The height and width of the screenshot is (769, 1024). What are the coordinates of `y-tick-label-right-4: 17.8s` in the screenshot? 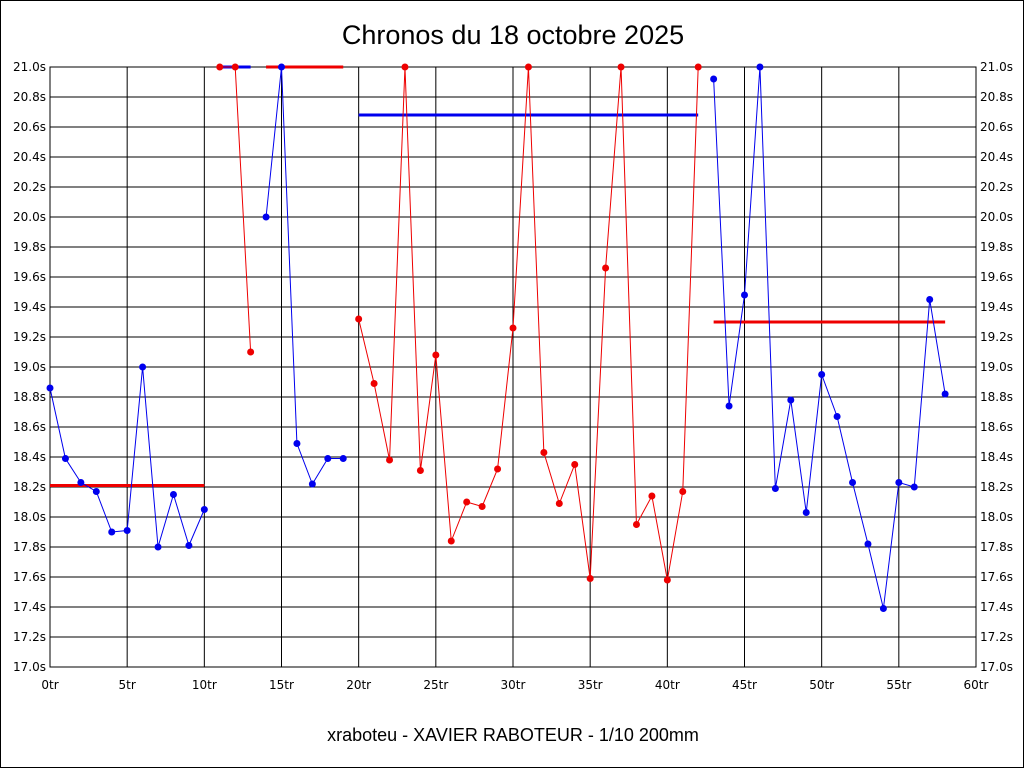 It's located at (996, 547).